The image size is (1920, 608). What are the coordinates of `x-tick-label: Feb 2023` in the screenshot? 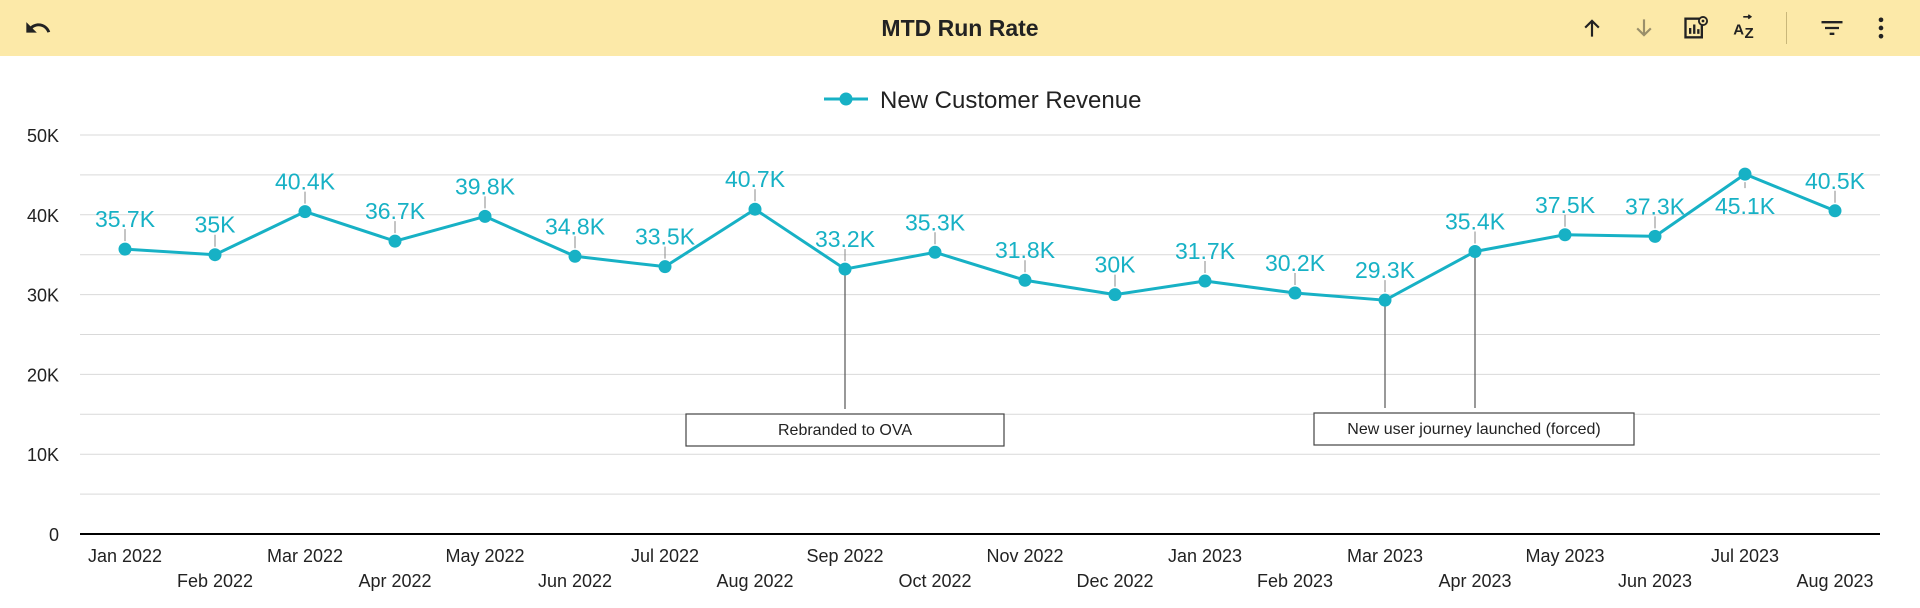 It's located at (1295, 581).